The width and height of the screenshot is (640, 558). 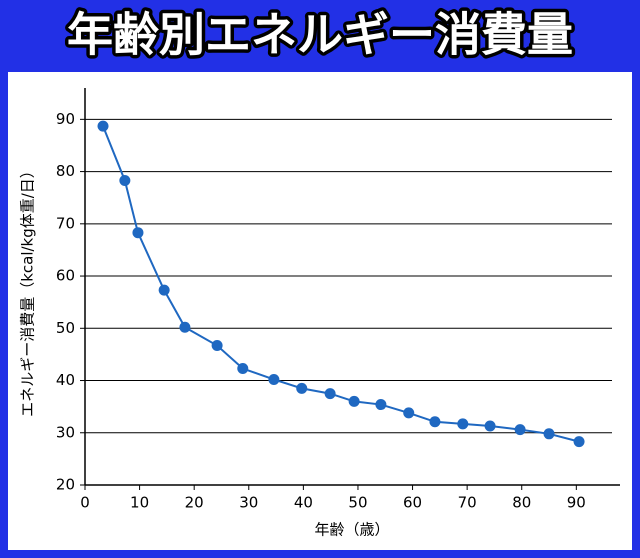 I want to click on y-tick-label: 50, so click(x=65, y=328).